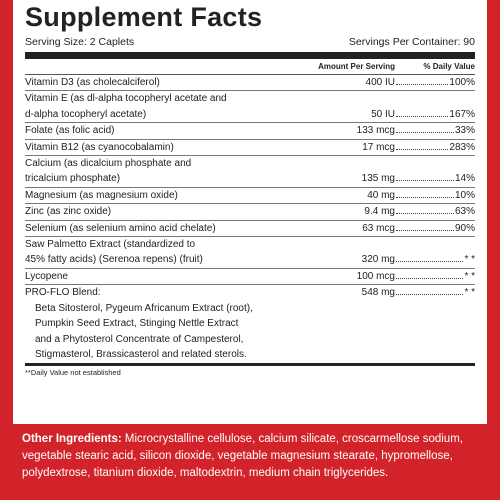  What do you see at coordinates (144, 17) in the screenshot?
I see `title: Supplement Facts` at bounding box center [144, 17].